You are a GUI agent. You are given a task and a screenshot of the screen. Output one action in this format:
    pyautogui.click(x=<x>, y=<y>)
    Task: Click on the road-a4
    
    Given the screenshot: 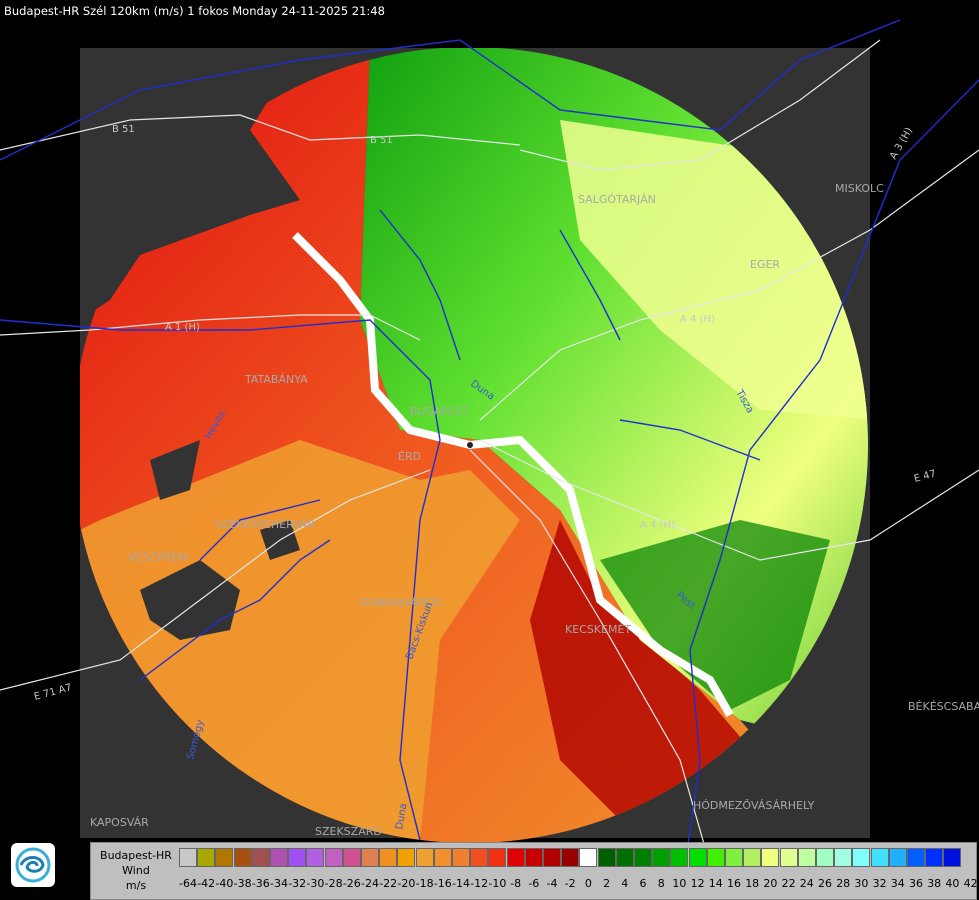 What is the action you would take?
    pyautogui.click(x=729, y=500)
    